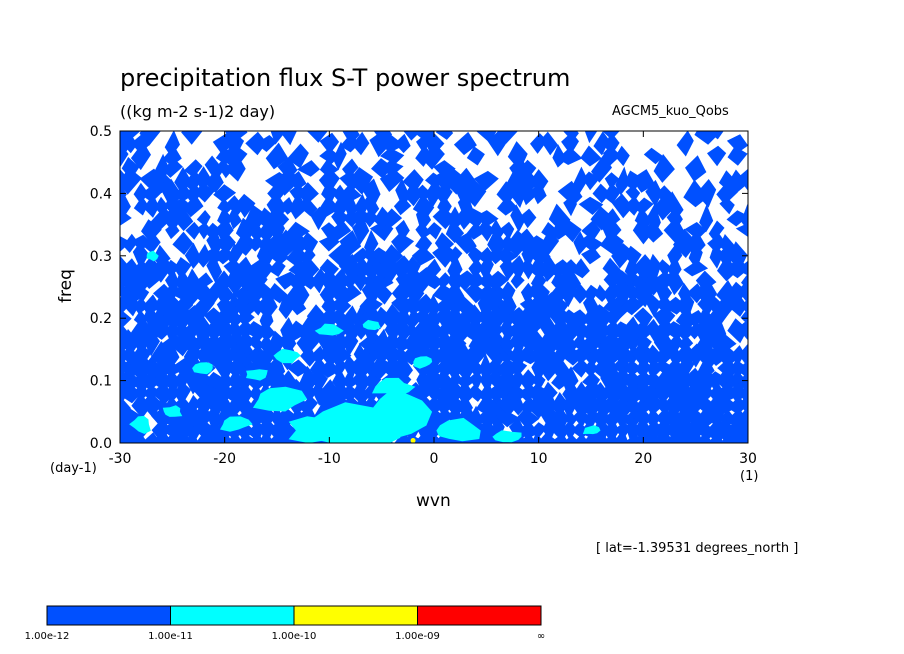 This screenshot has height=654, width=904. Describe the element at coordinates (643, 459) in the screenshot. I see `x-tick-label: 20` at that location.